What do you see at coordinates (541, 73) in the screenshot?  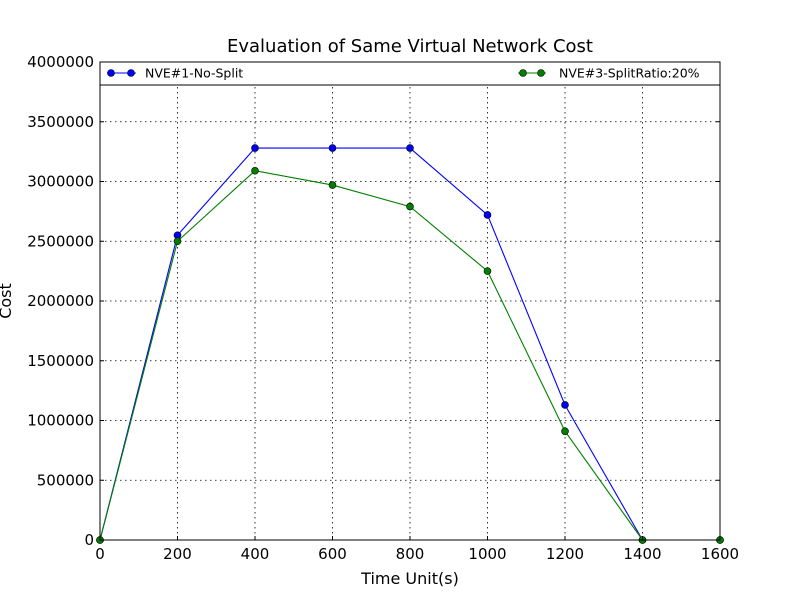 I see `legend-marker-nve3-b` at bounding box center [541, 73].